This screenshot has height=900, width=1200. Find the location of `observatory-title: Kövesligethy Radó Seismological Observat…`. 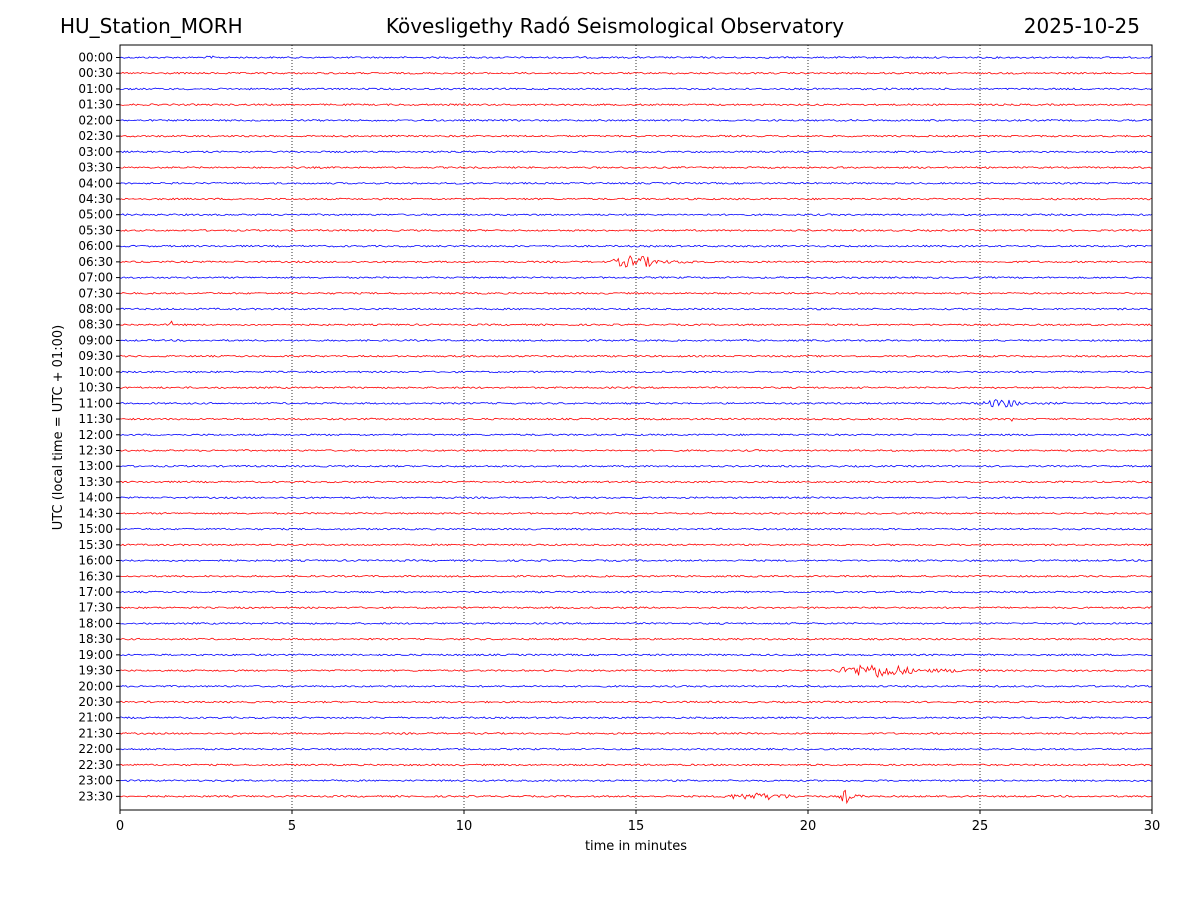

observatory-title: Kövesligethy Radó Seismological Observat… is located at coordinates (615, 26).